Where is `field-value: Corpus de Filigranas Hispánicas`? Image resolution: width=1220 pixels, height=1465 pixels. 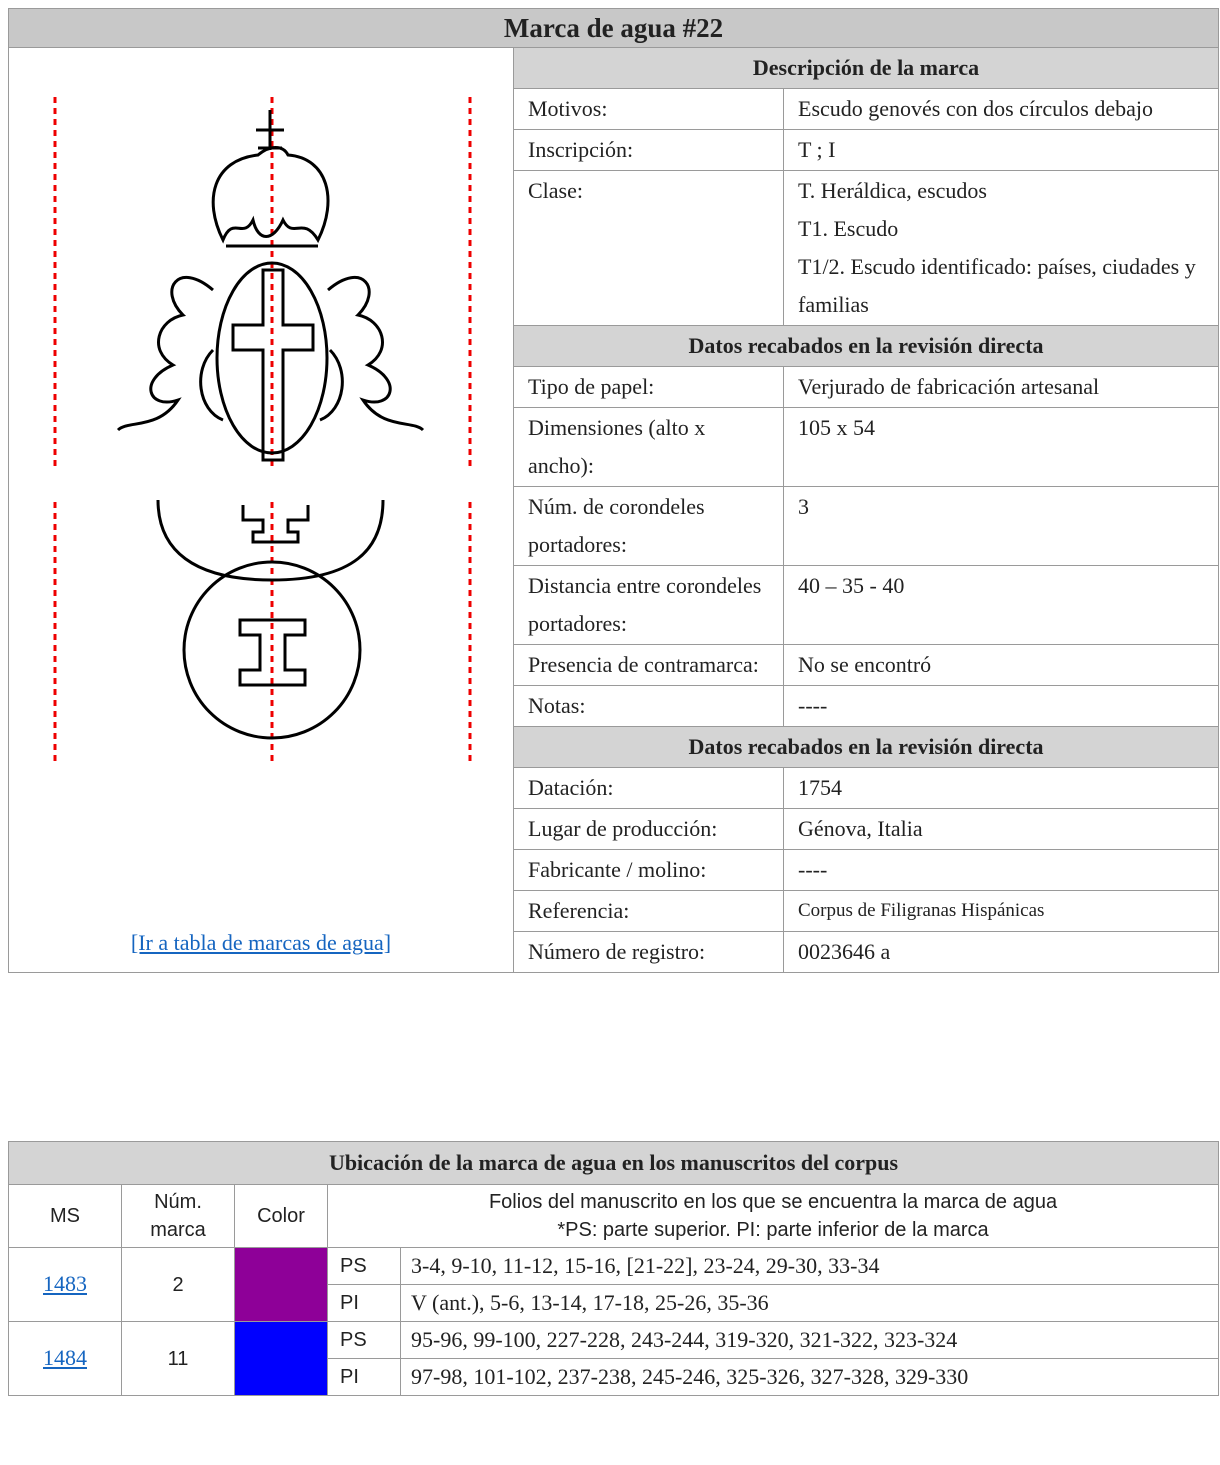
field-value: Corpus de Filigranas Hispánicas is located at coordinates (1001, 911).